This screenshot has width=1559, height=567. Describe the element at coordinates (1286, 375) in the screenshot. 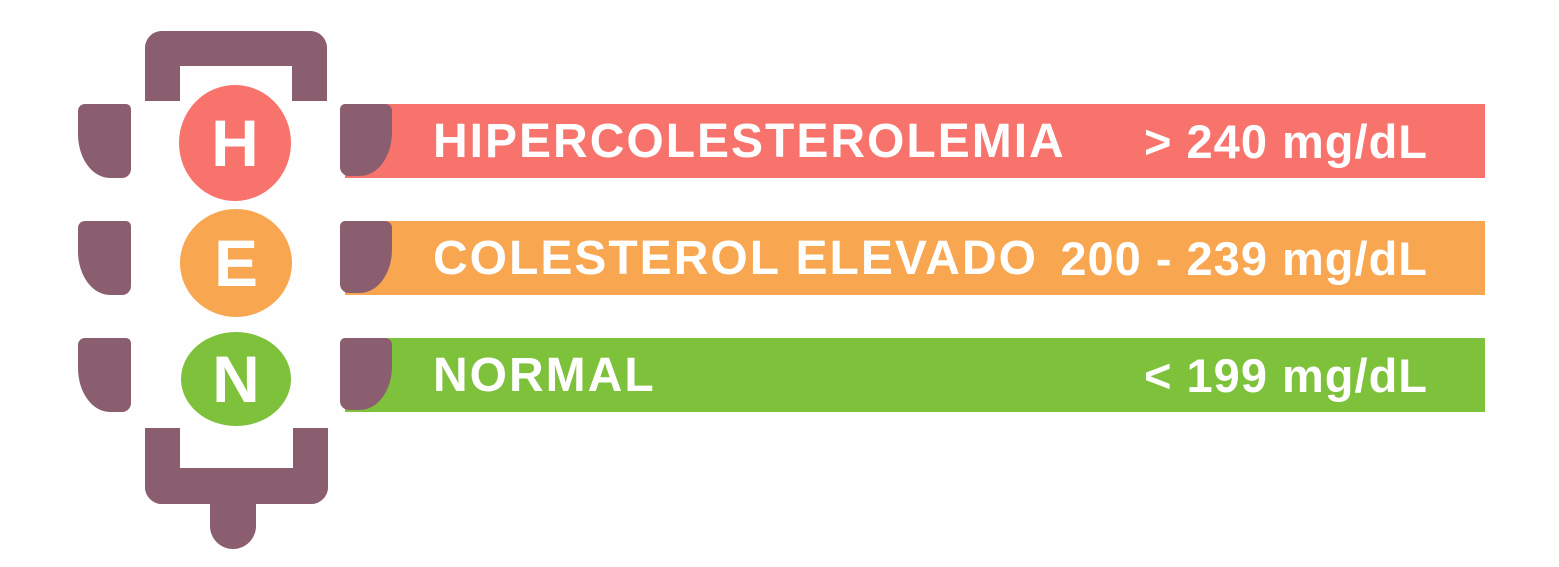

I see `bar-range-normal: < 199 mg/dL` at that location.